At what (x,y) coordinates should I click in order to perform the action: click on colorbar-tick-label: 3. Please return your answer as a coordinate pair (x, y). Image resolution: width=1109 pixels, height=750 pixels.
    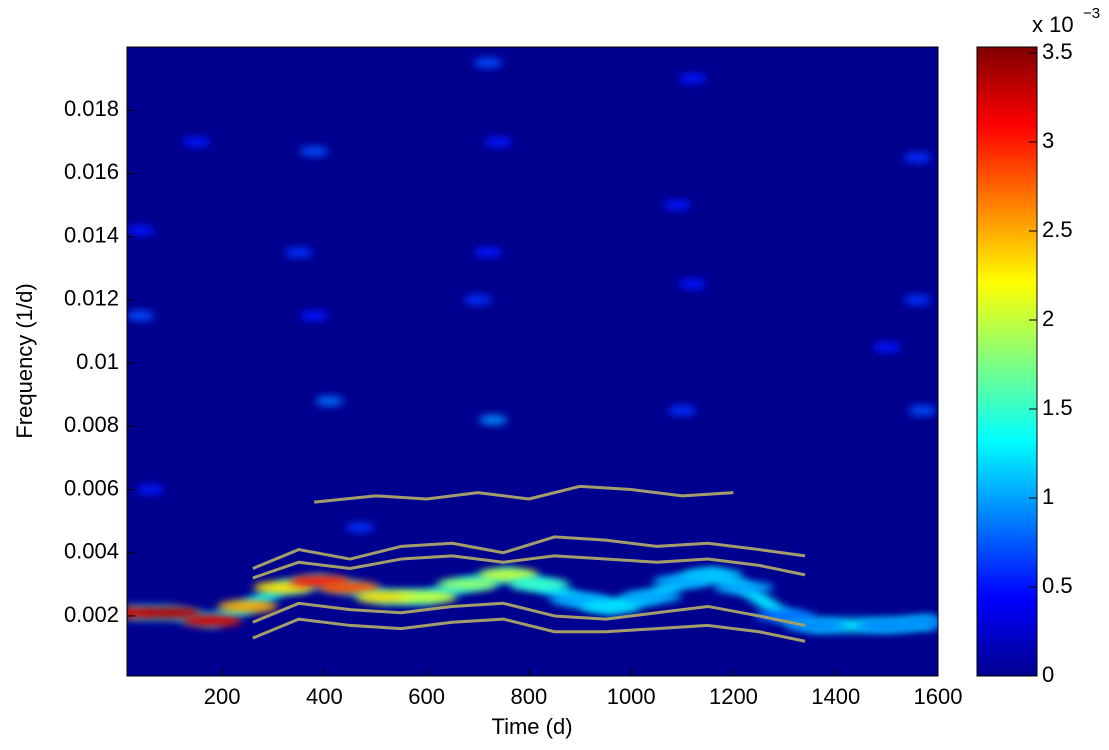
    Looking at the image, I should click on (1048, 140).